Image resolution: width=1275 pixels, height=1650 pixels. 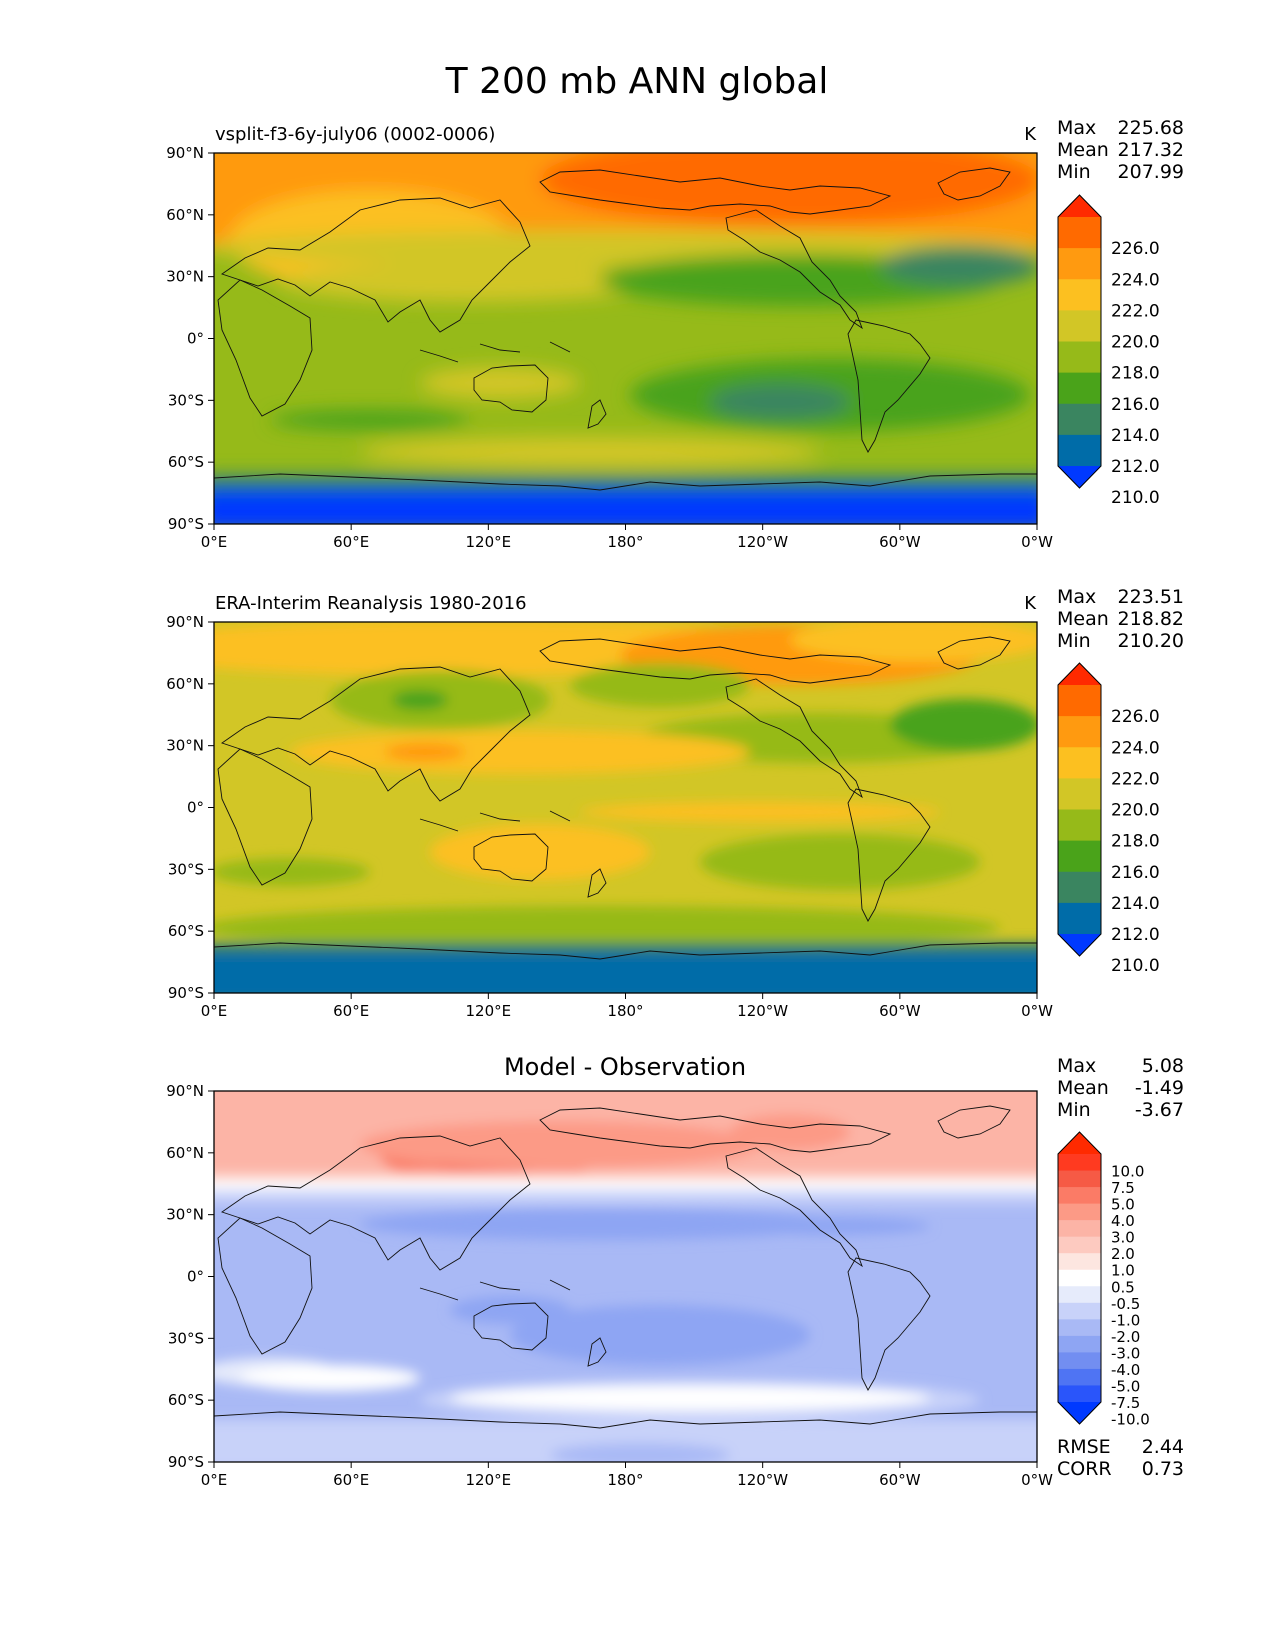 I want to click on panel-obs-lat-ticks: 90°N 60°N 30°N 0° 30°S 60°S 90°S, so click(x=190, y=807).